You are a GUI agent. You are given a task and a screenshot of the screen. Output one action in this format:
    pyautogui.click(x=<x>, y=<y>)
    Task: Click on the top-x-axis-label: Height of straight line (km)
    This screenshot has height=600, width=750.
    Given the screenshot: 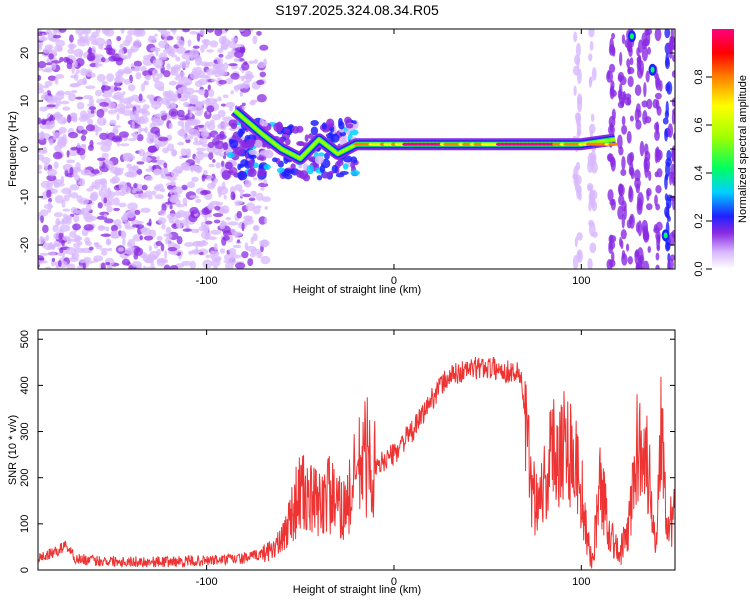 What is the action you would take?
    pyautogui.click(x=357, y=290)
    